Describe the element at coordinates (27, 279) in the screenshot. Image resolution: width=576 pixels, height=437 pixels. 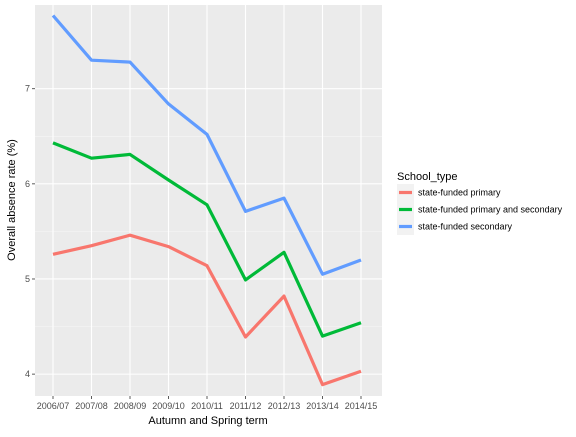
I see `y-tick-label: 5` at that location.